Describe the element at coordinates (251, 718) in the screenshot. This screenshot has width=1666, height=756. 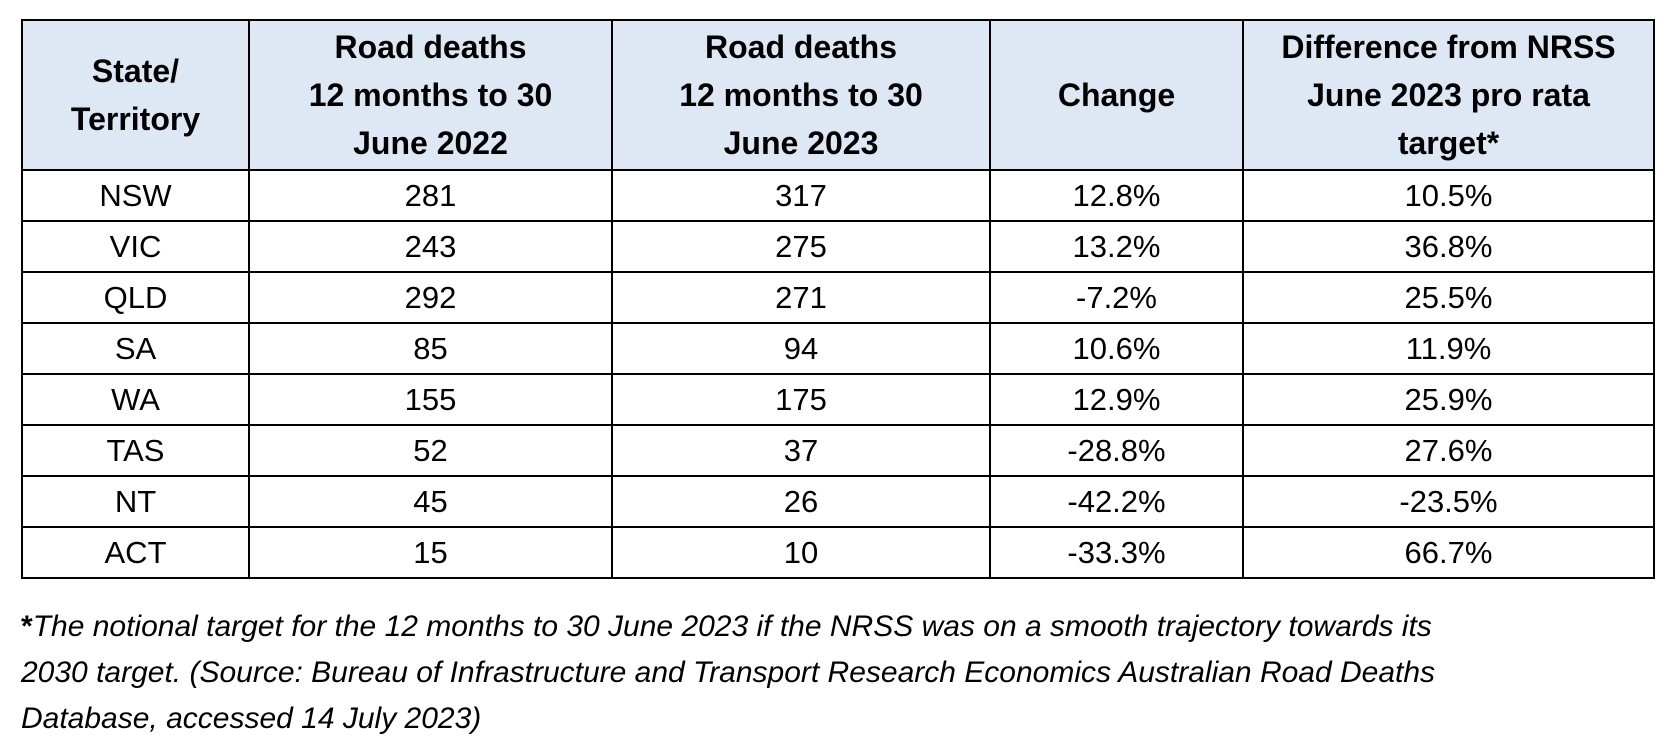
I see `footnote-line: Database, accessed 14 July 2023)` at that location.